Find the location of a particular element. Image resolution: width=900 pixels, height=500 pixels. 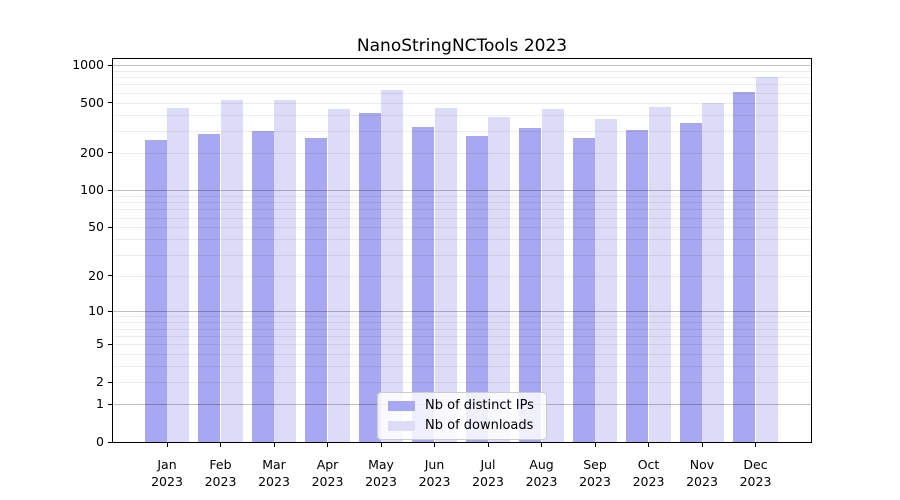

y-tick-label-20: 20 is located at coordinates (96, 275).